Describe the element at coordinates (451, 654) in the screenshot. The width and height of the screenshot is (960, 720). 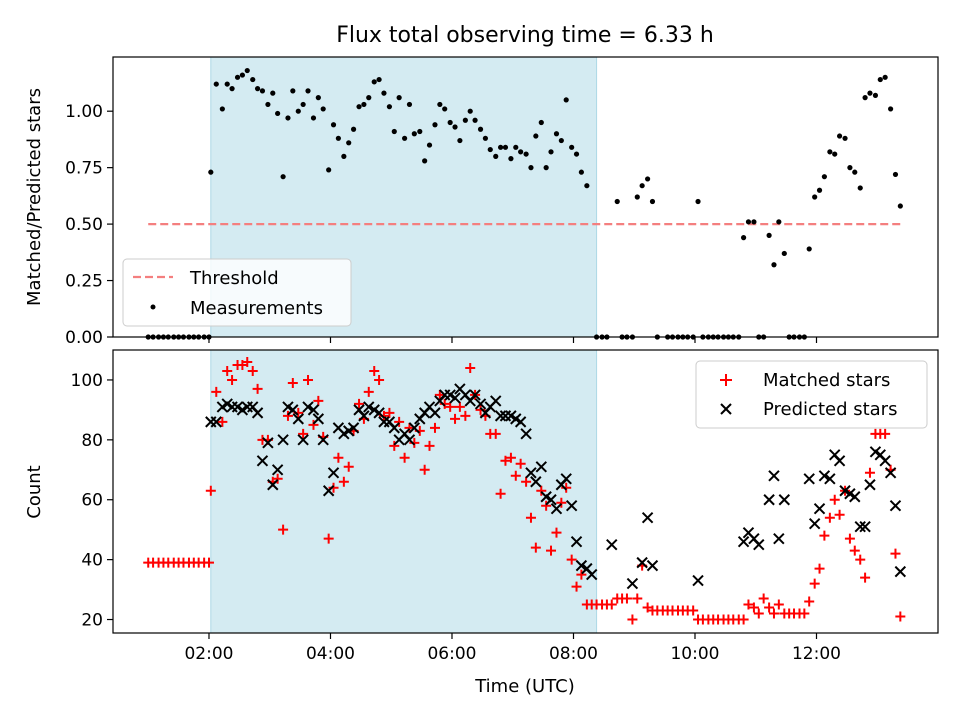
I see `x-tick-label: 06:00` at that location.